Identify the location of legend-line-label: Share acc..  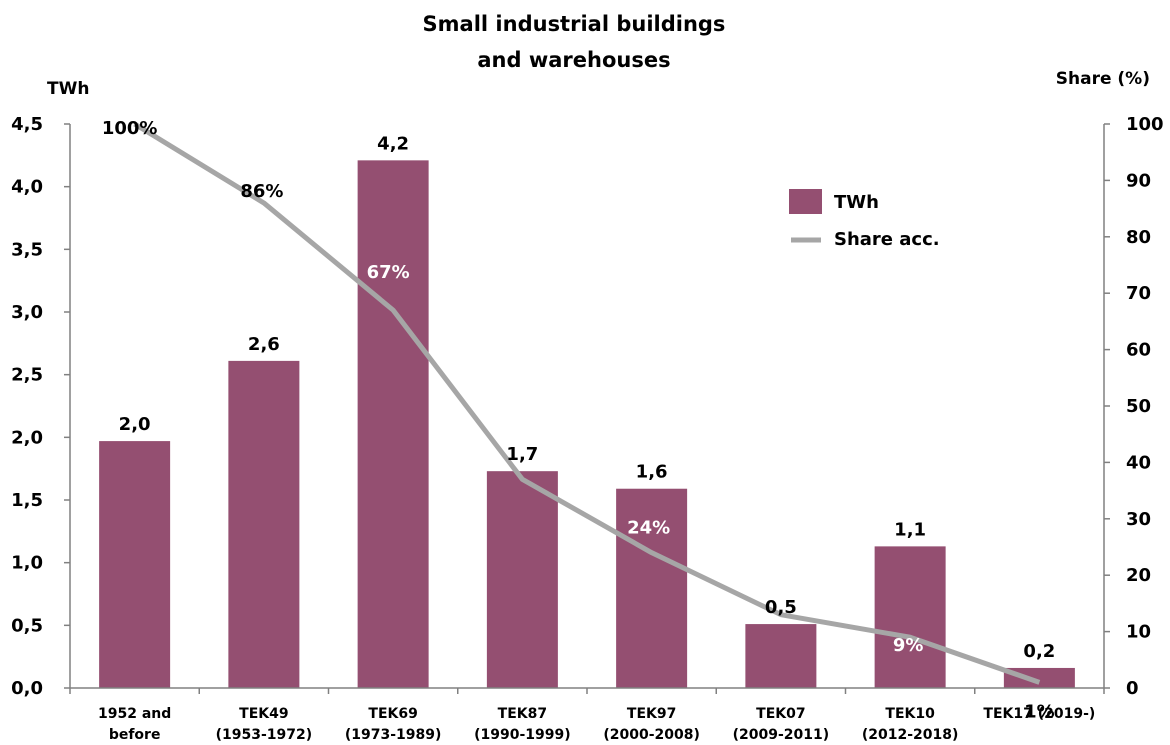
(887, 239).